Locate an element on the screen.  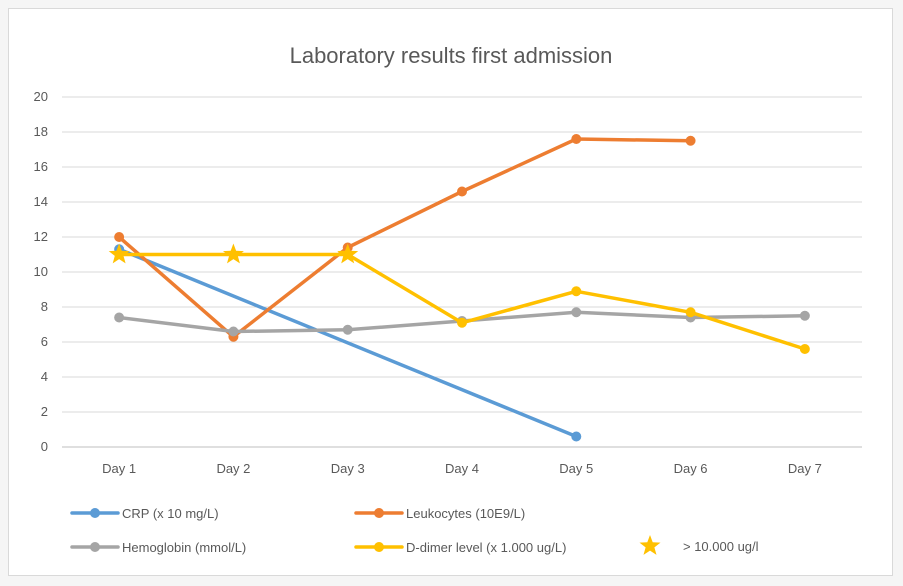
x-axis-ticks: Day 1 Day 2 Day 3 Day 4 Day 5 Day 6 Day 7 is located at coordinates (462, 468).